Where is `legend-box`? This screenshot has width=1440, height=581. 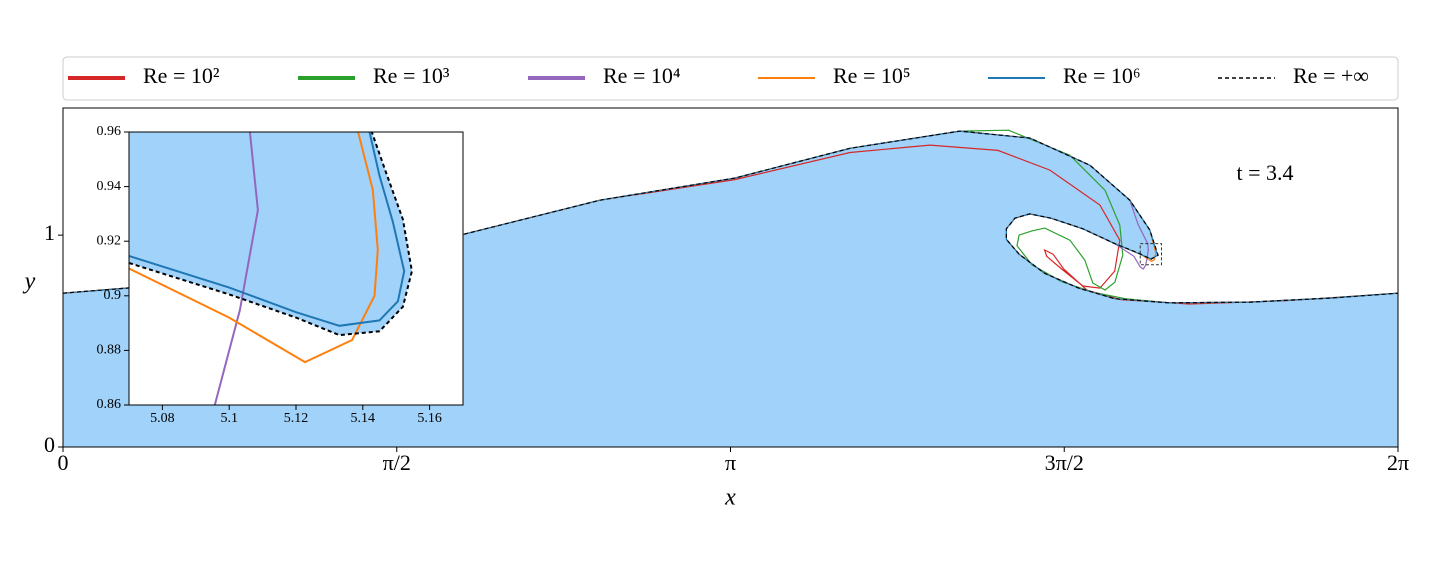 legend-box is located at coordinates (730, 78).